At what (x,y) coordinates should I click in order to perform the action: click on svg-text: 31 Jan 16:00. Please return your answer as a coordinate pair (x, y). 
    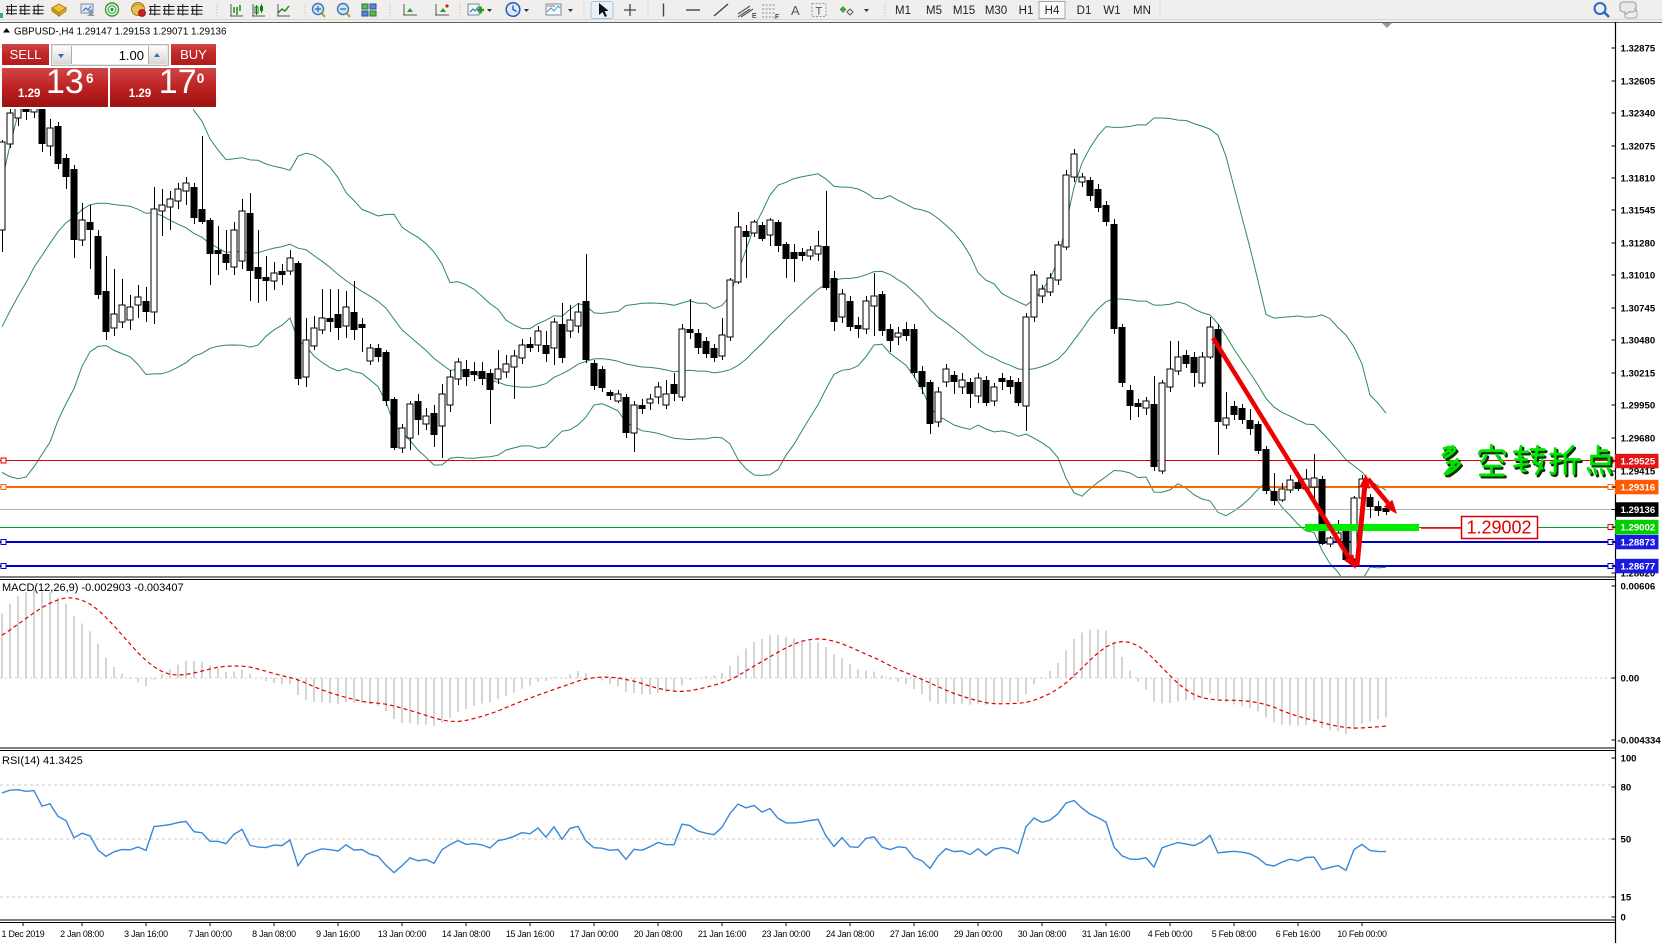
    Looking at the image, I should click on (1106, 934).